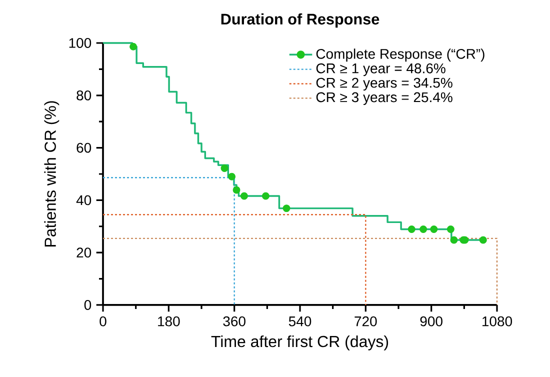 The image size is (550, 377). What do you see at coordinates (84, 200) in the screenshot?
I see `y-tick-label: 40` at bounding box center [84, 200].